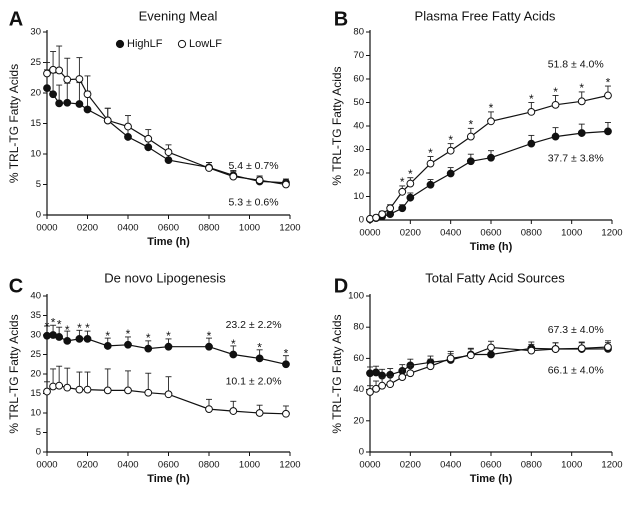 This screenshot has width=640, height=515. Describe the element at coordinates (358, 102) in the screenshot. I see `y-tick-label: 50` at that location.